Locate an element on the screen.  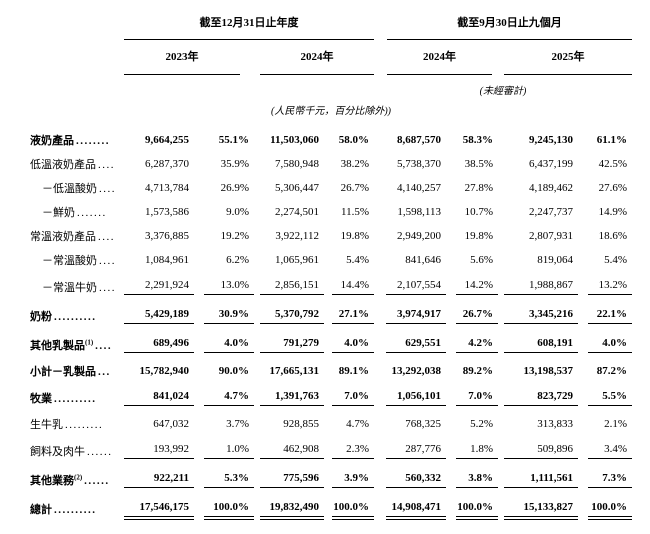
col-header-fy2024: 2024年 is located at coordinates (314, 57).